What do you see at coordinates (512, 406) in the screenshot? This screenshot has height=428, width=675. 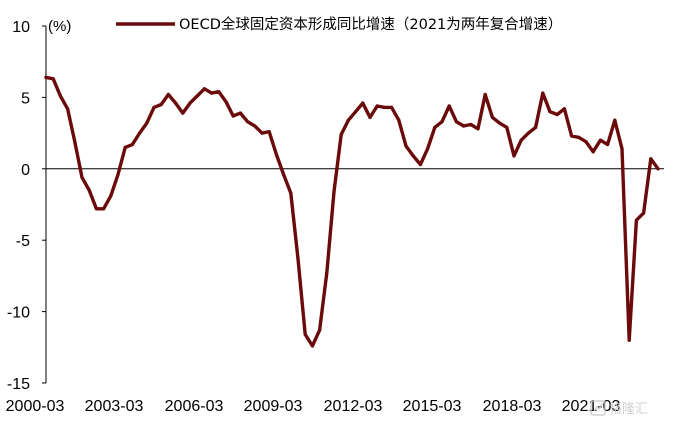 I see `x-tick-label: 2018-03` at bounding box center [512, 406].